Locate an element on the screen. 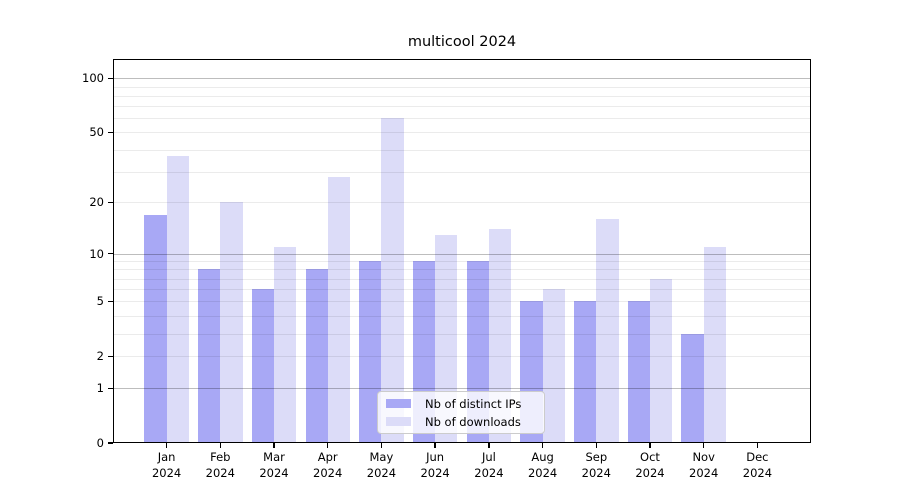 Image resolution: width=900 pixels, height=500 pixels. y-axis-tick-label: 10 is located at coordinates (96, 253).